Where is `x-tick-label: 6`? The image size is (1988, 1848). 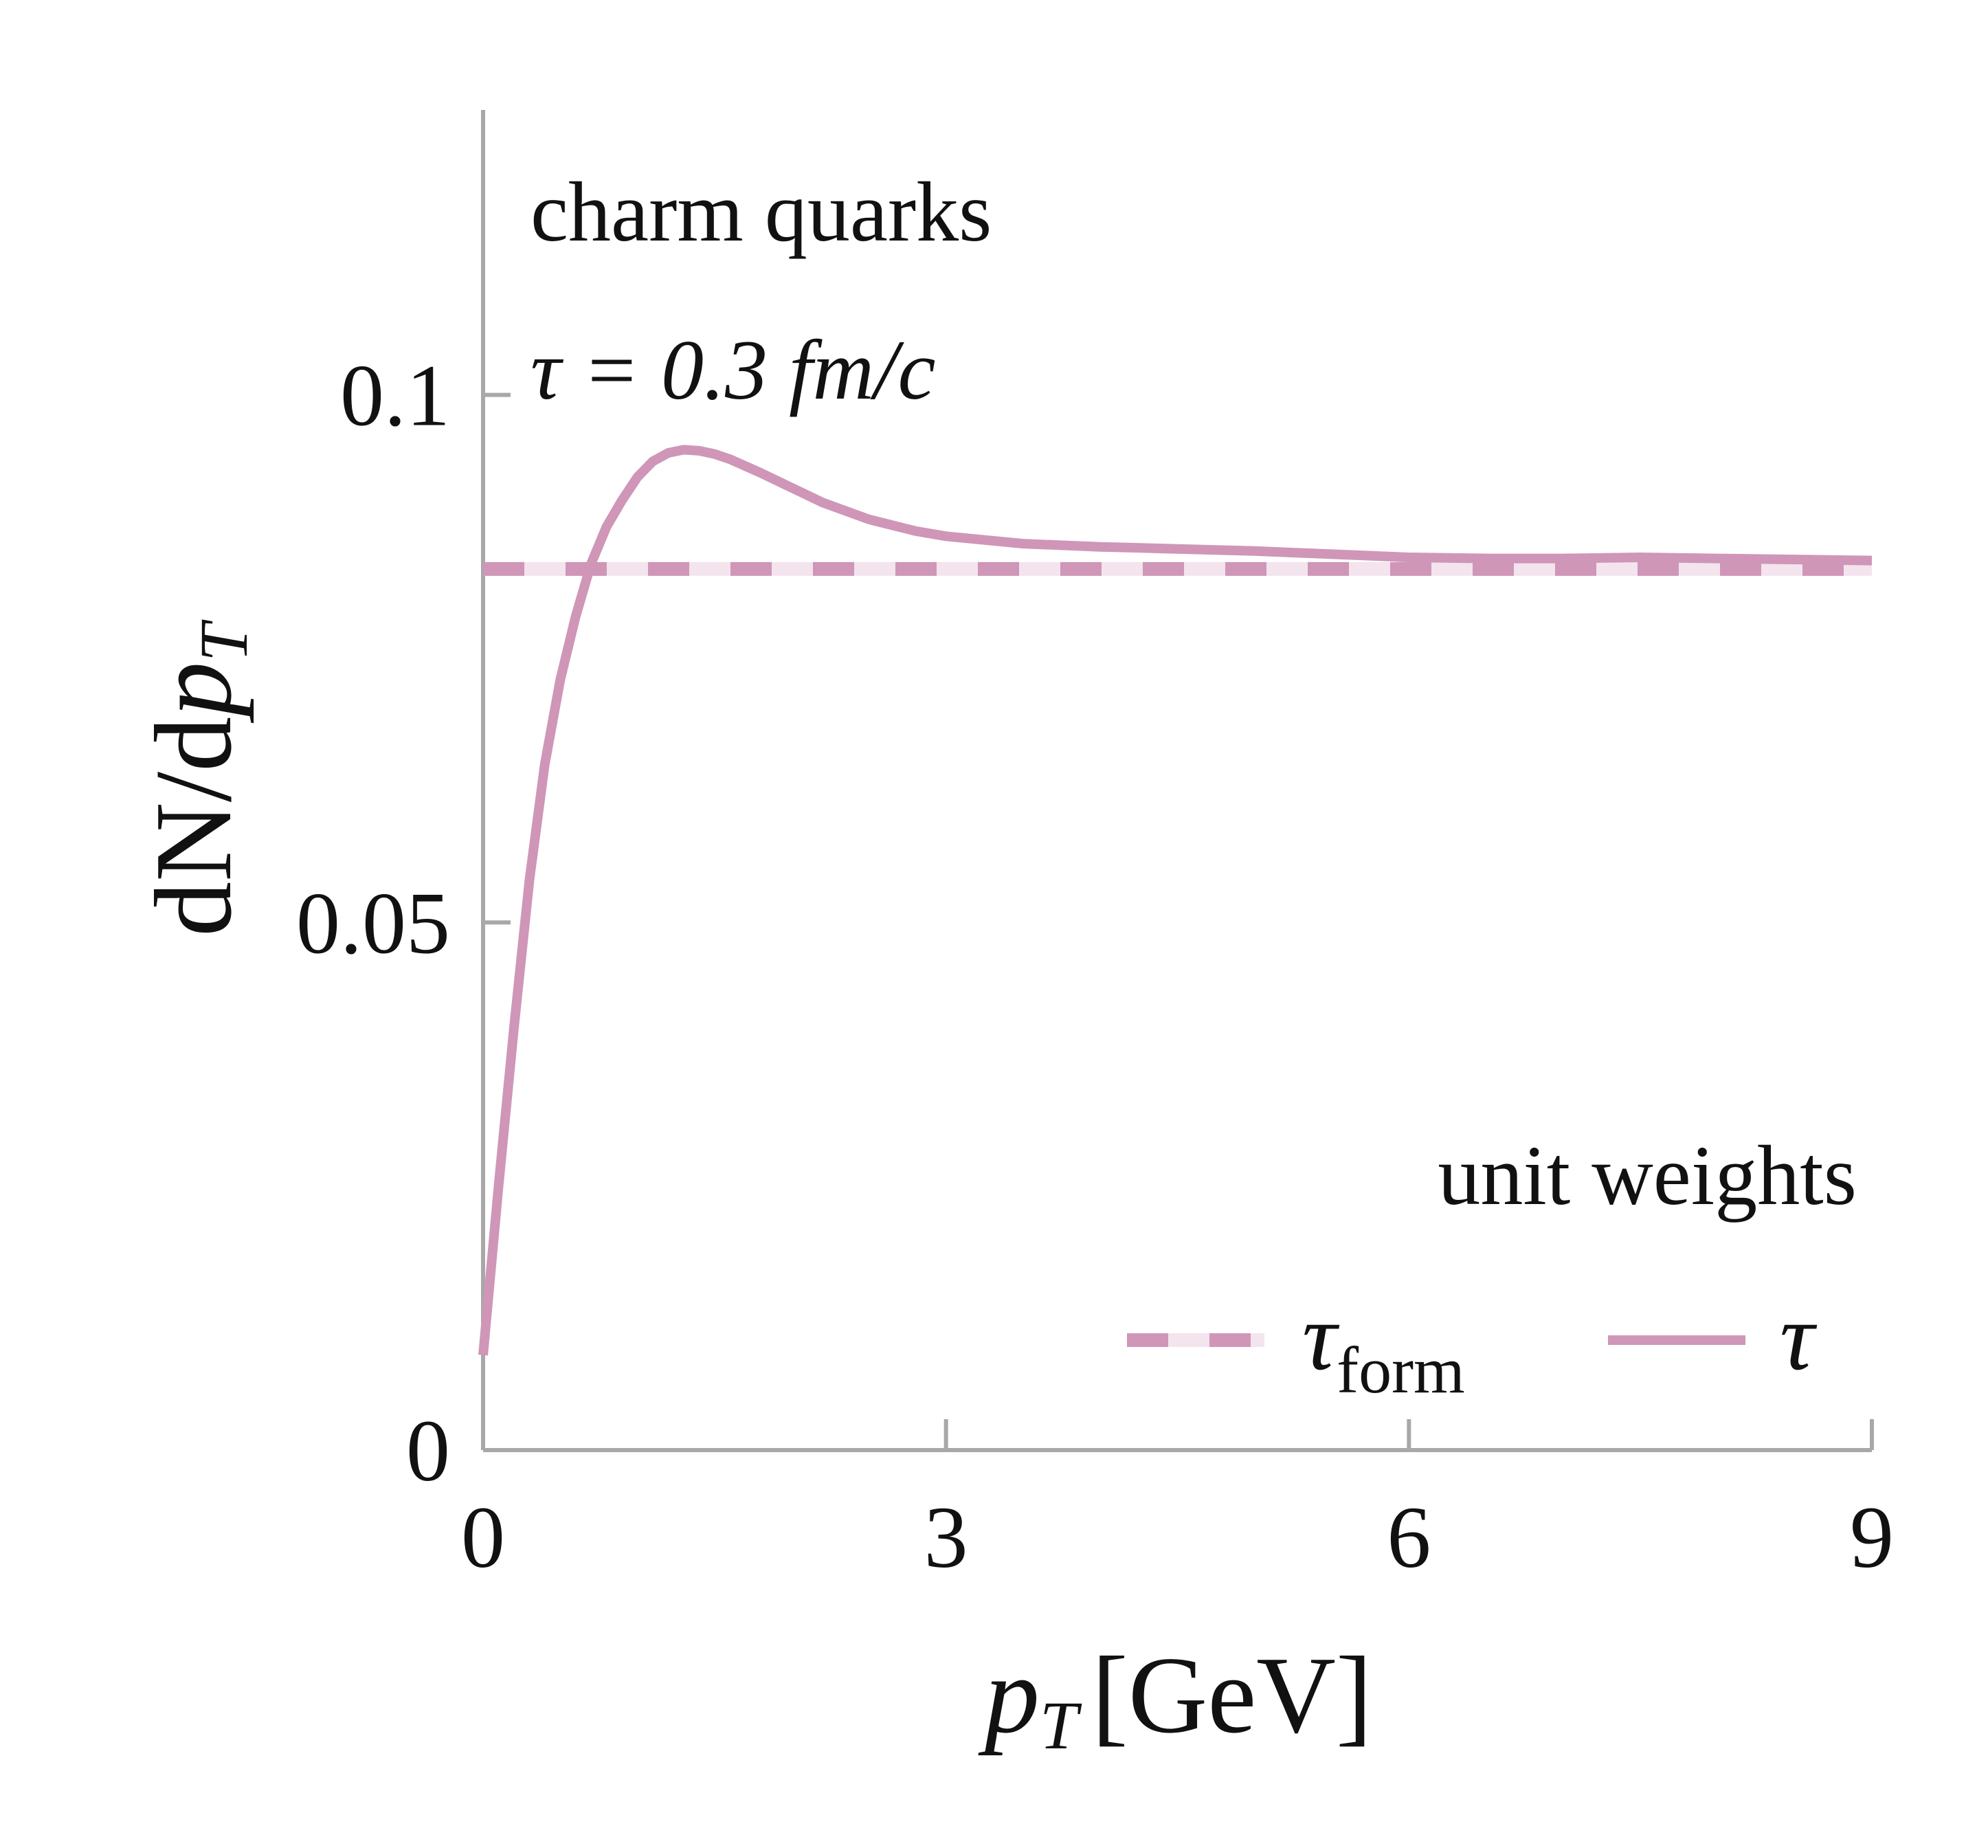 x-tick-label: 6 is located at coordinates (1409, 1537).